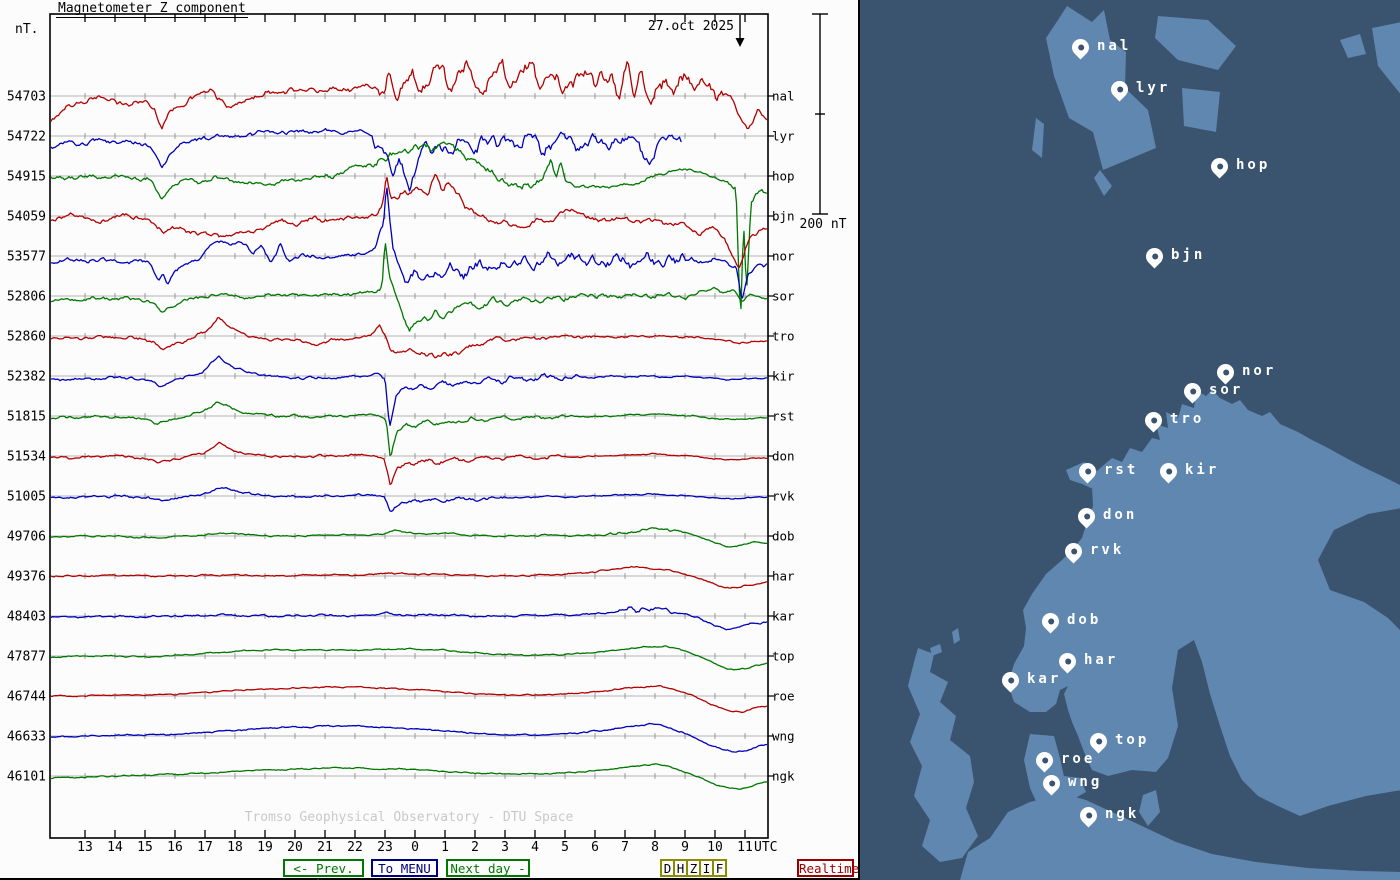 The height and width of the screenshot is (880, 1400). Describe the element at coordinates (685, 847) in the screenshot. I see `x-tick-label-9: 9` at that location.